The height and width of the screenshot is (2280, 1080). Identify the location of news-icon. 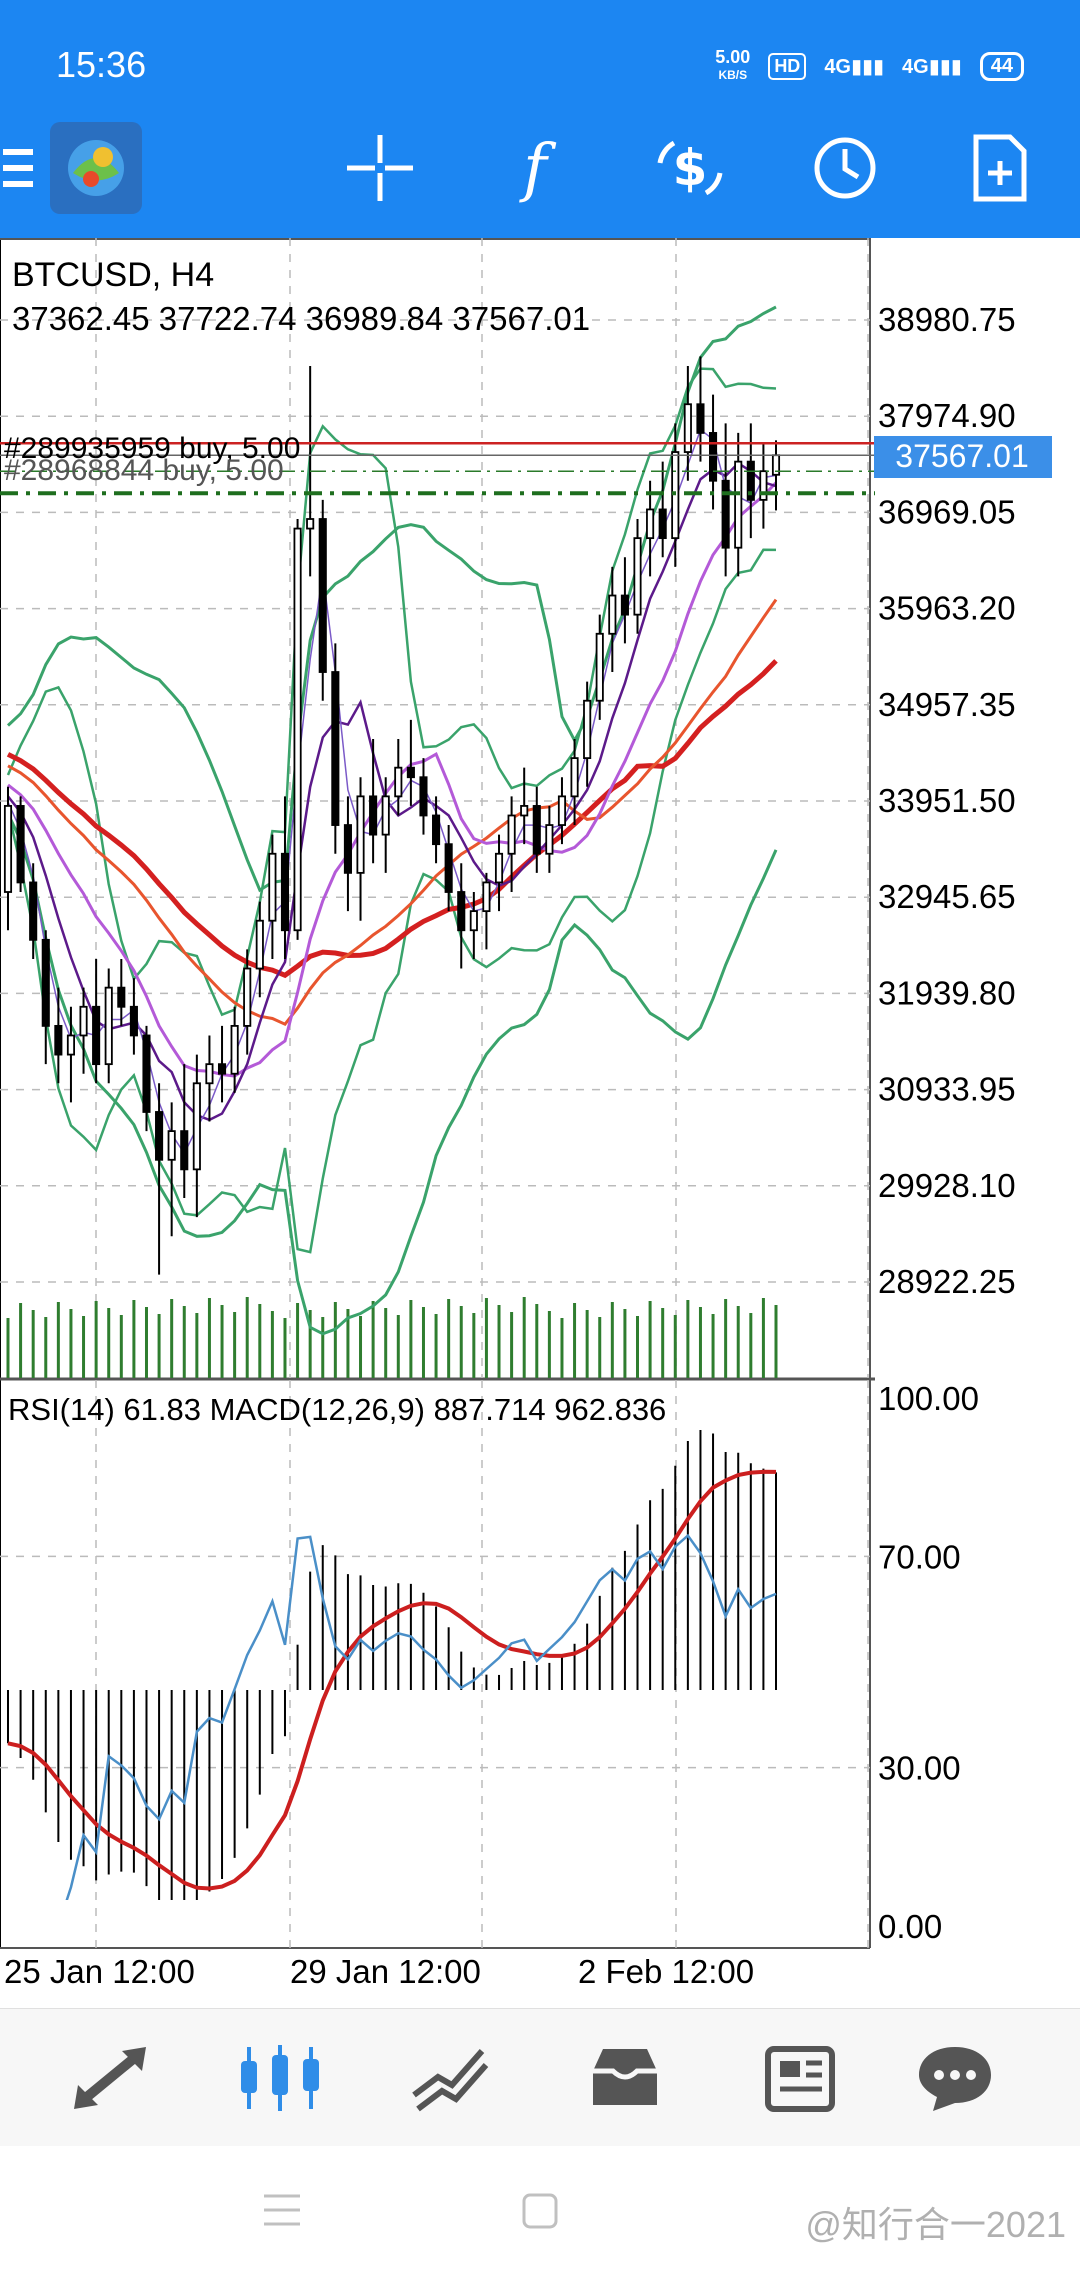
(800, 2078).